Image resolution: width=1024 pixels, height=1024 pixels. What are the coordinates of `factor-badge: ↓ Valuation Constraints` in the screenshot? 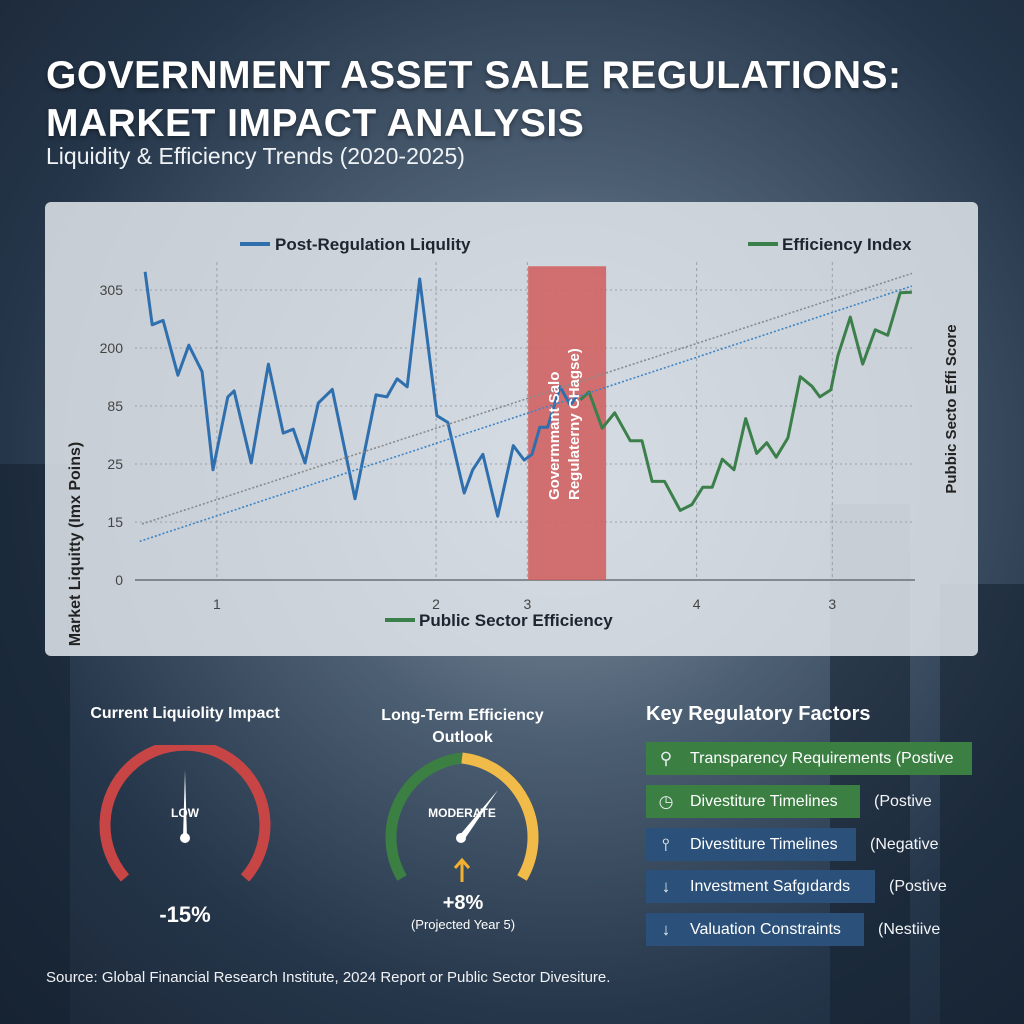 It's located at (755, 929).